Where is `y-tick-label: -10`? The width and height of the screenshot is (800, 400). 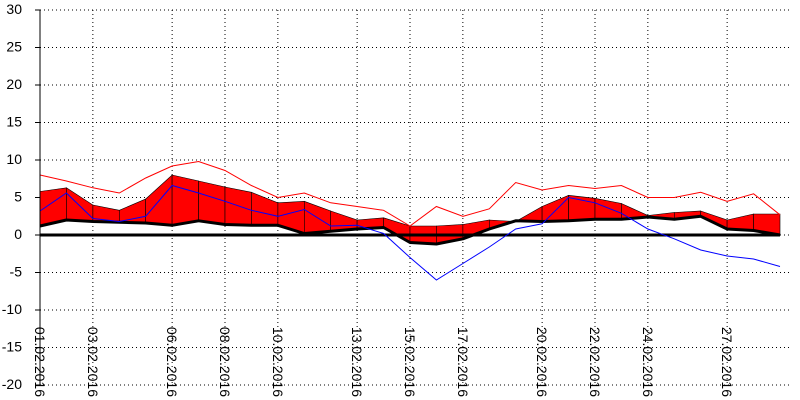
y-tick-label: -10 is located at coordinates (12, 309).